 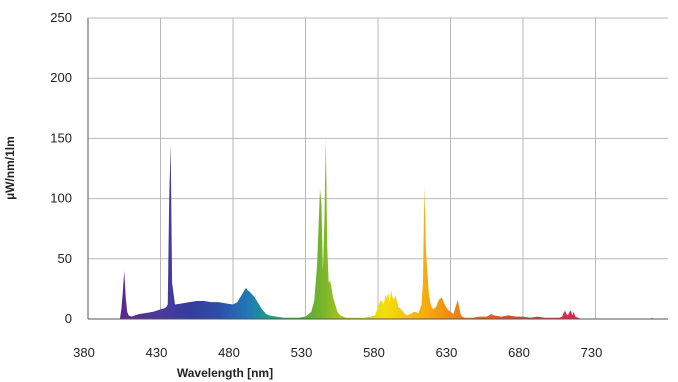 I want to click on x-tick-label-580: 580, so click(x=374, y=352).